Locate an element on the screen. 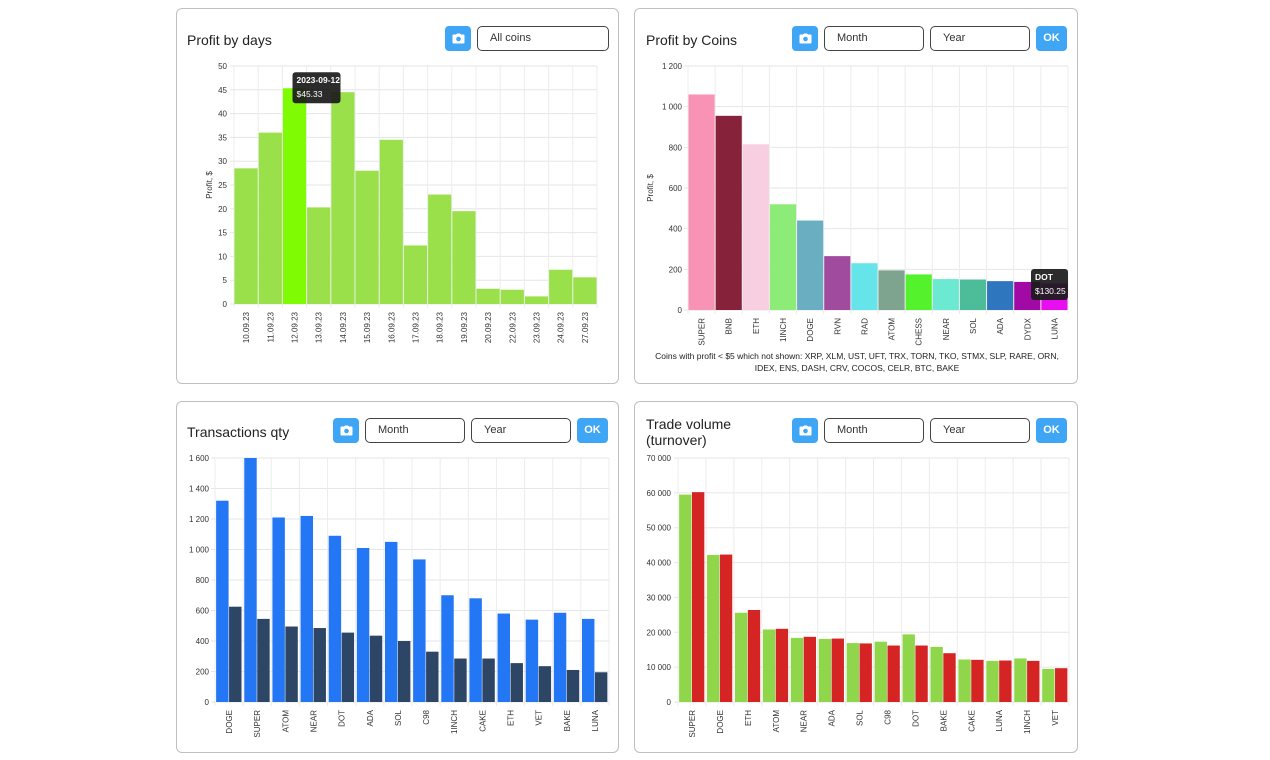 The height and width of the screenshot is (760, 1270). tooltip-value: $45.33 is located at coordinates (310, 94).